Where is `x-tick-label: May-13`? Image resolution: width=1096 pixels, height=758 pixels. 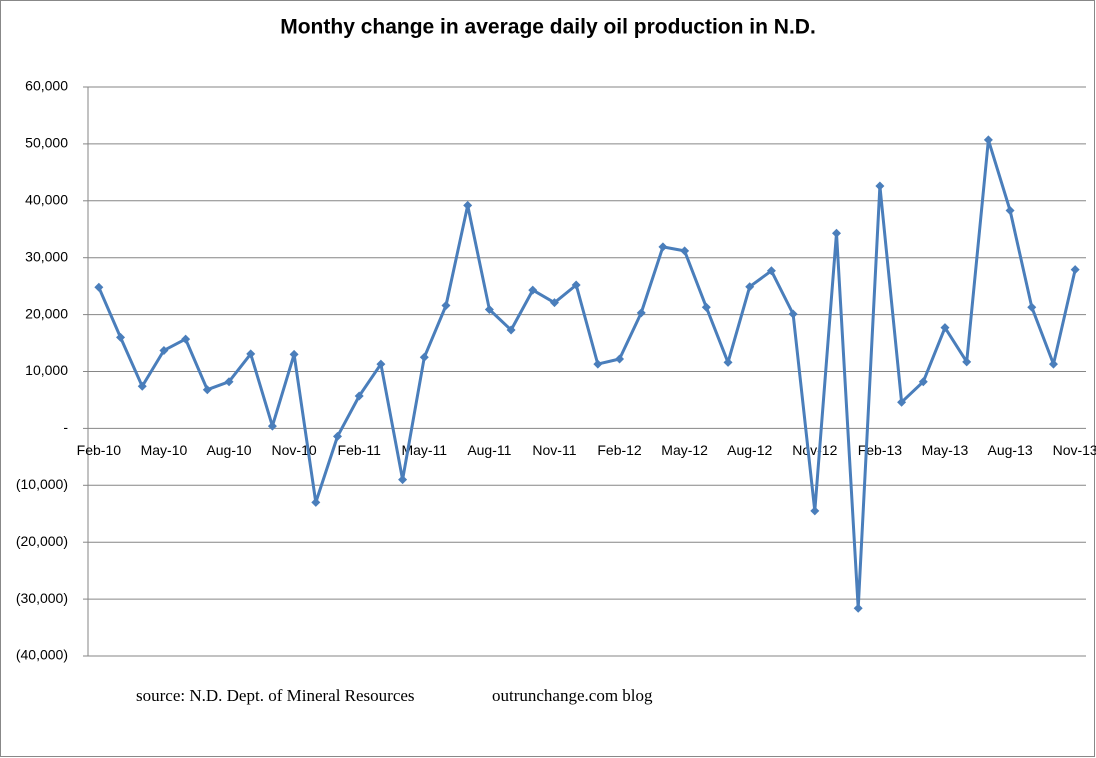 x-tick-label: May-13 is located at coordinates (945, 450).